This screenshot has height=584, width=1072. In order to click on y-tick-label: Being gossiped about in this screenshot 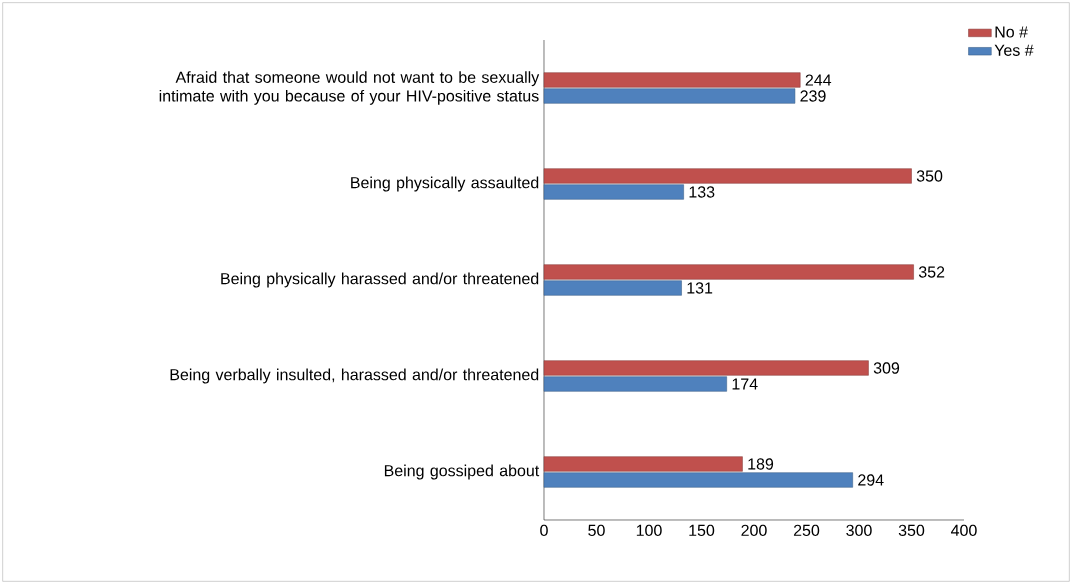, I will do `click(462, 472)`.